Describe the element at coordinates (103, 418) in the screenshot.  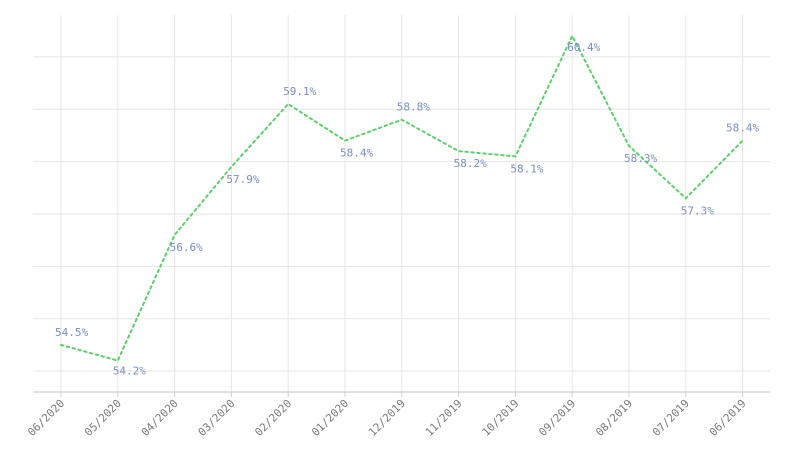
I see `x-tick-label: 05/2020` at that location.